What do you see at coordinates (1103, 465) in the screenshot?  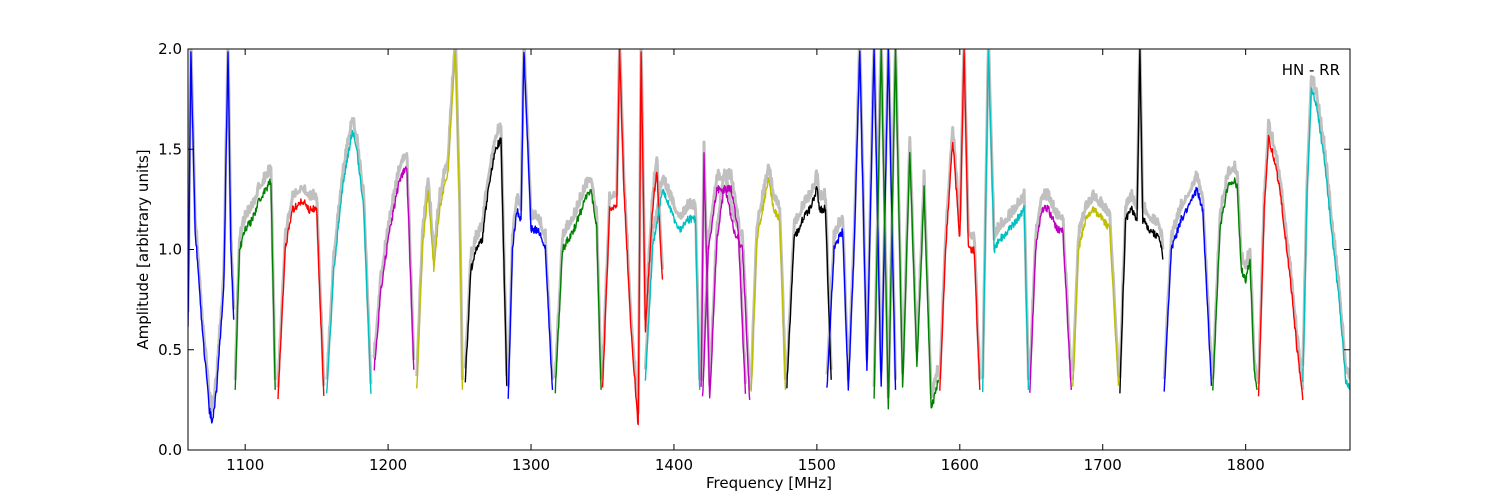 I see `x-tick-label: 1700` at bounding box center [1103, 465].